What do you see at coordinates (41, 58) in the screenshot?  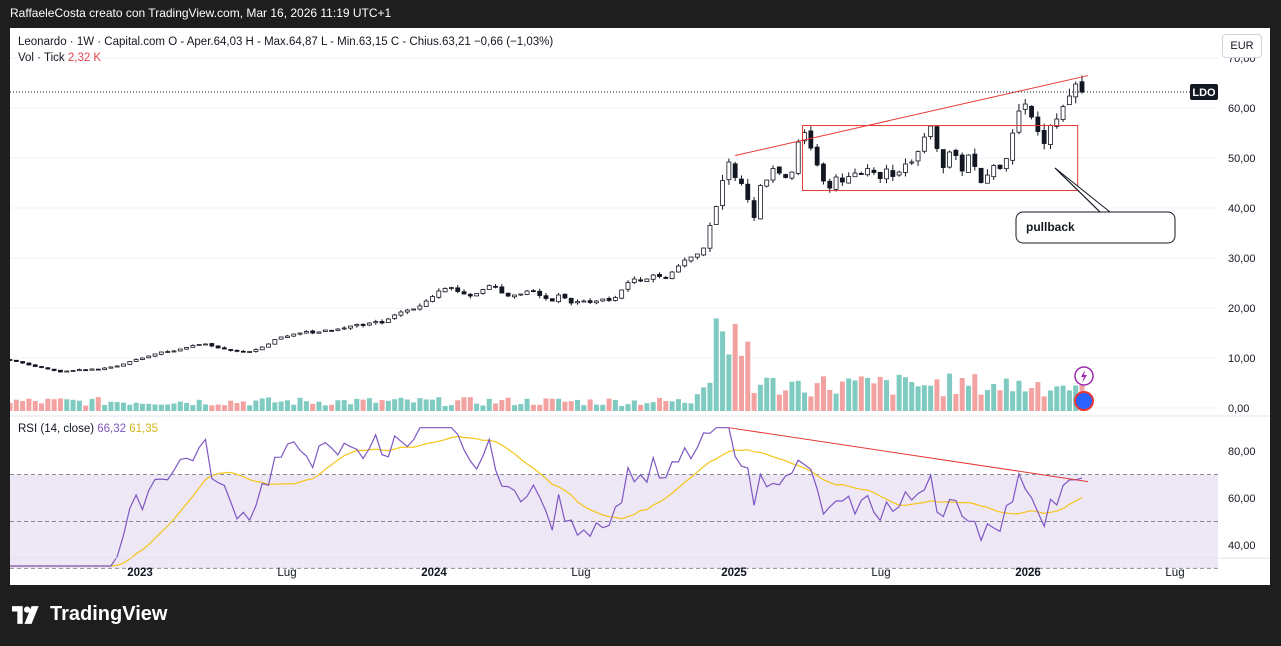 I see `volume-label: Vol · Tick` at bounding box center [41, 58].